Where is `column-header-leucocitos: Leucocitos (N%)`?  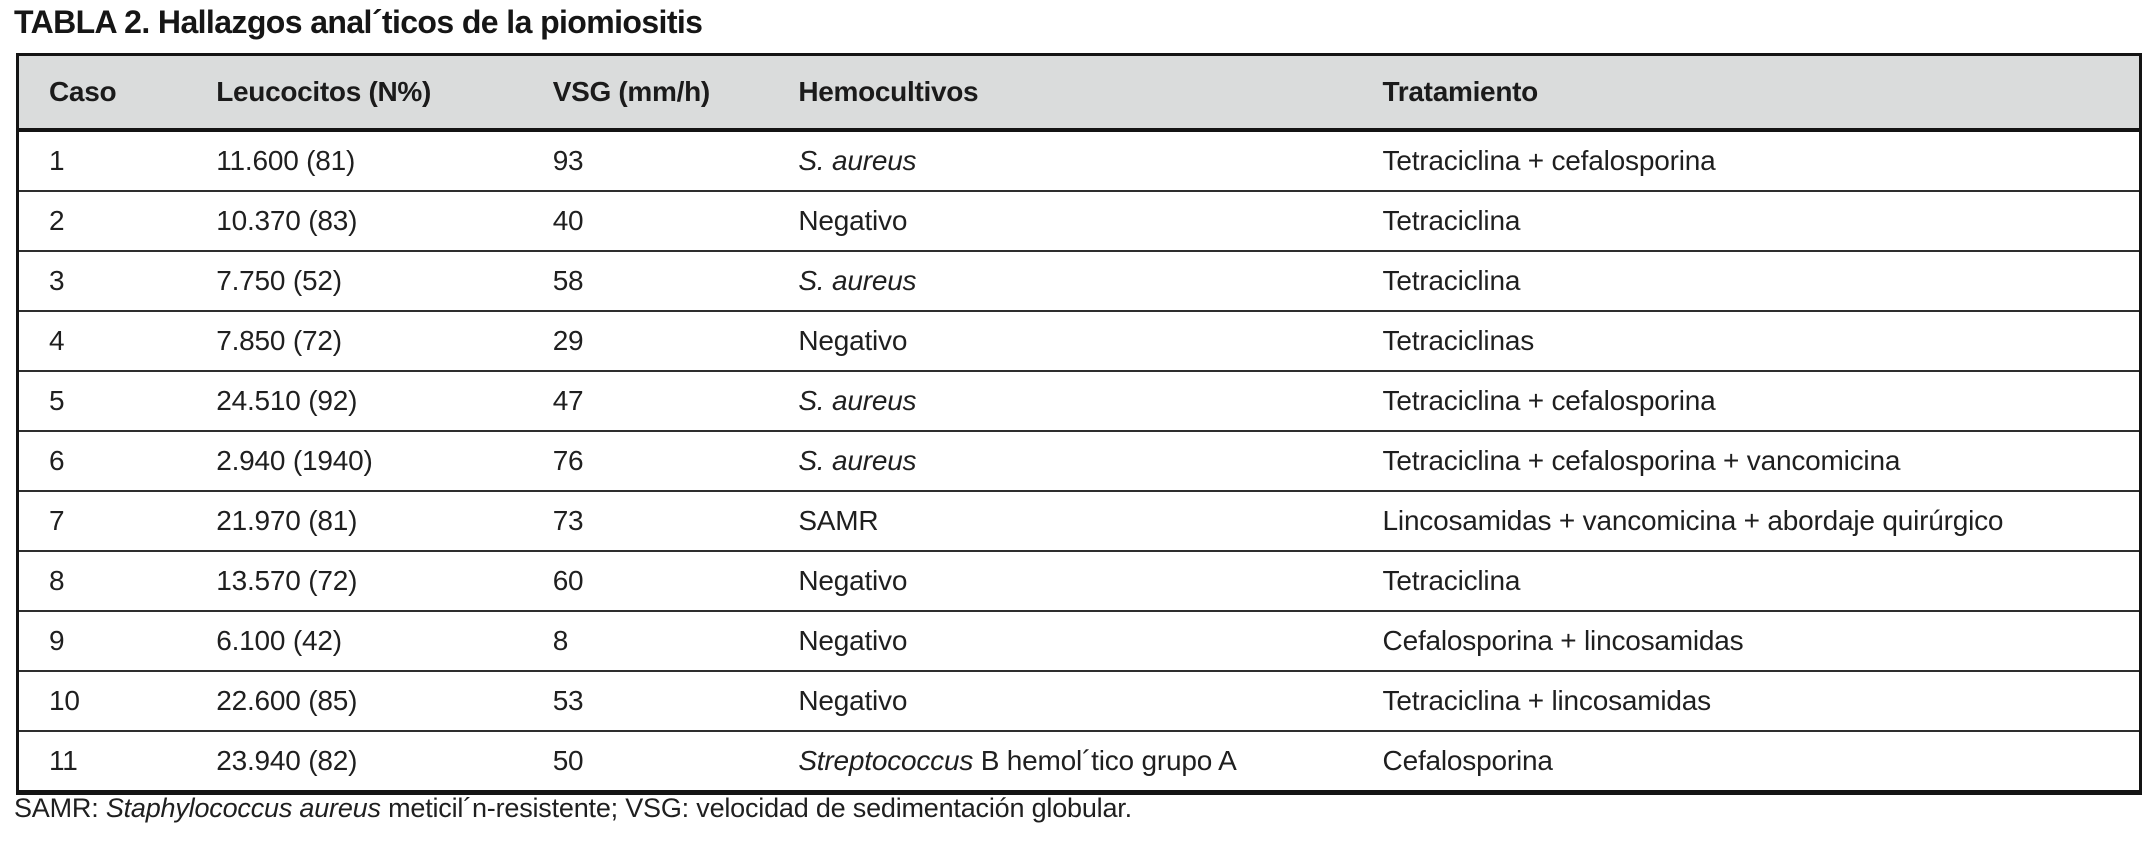 column-header-leucocitos: Leucocitos (N%) is located at coordinates (384, 93).